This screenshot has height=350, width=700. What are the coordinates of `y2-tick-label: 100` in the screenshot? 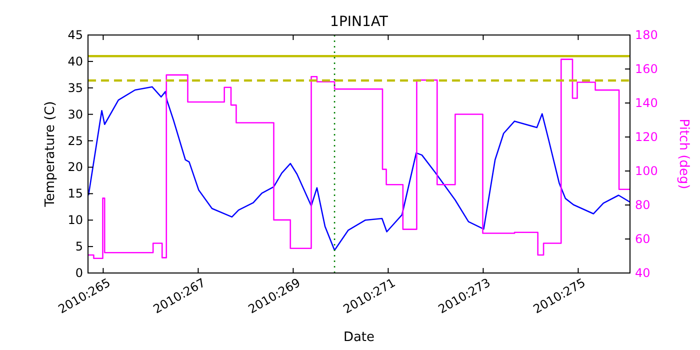 It's located at (646, 171).